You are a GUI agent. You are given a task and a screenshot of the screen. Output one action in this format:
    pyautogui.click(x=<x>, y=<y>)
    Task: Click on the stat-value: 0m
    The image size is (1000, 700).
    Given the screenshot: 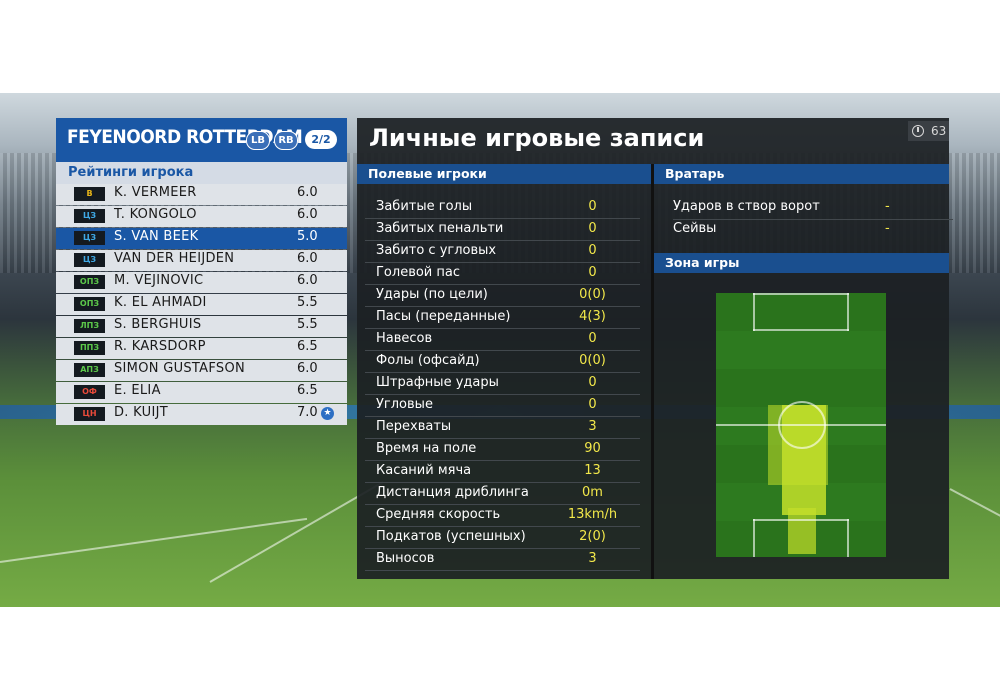 What is the action you would take?
    pyautogui.click(x=592, y=492)
    